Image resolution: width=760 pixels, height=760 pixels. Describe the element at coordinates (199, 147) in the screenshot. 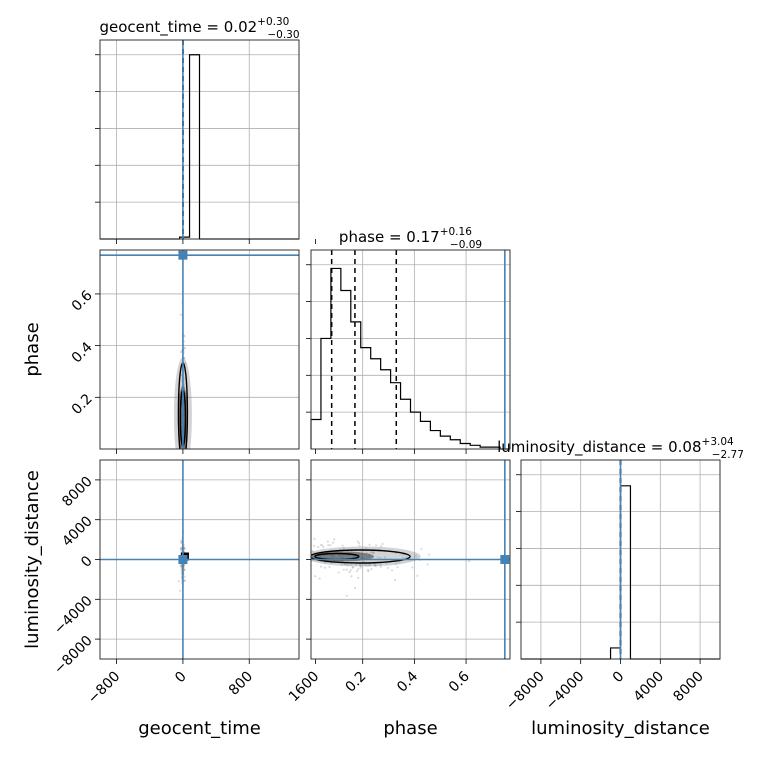

I see `histogram-geocent_time` at that location.